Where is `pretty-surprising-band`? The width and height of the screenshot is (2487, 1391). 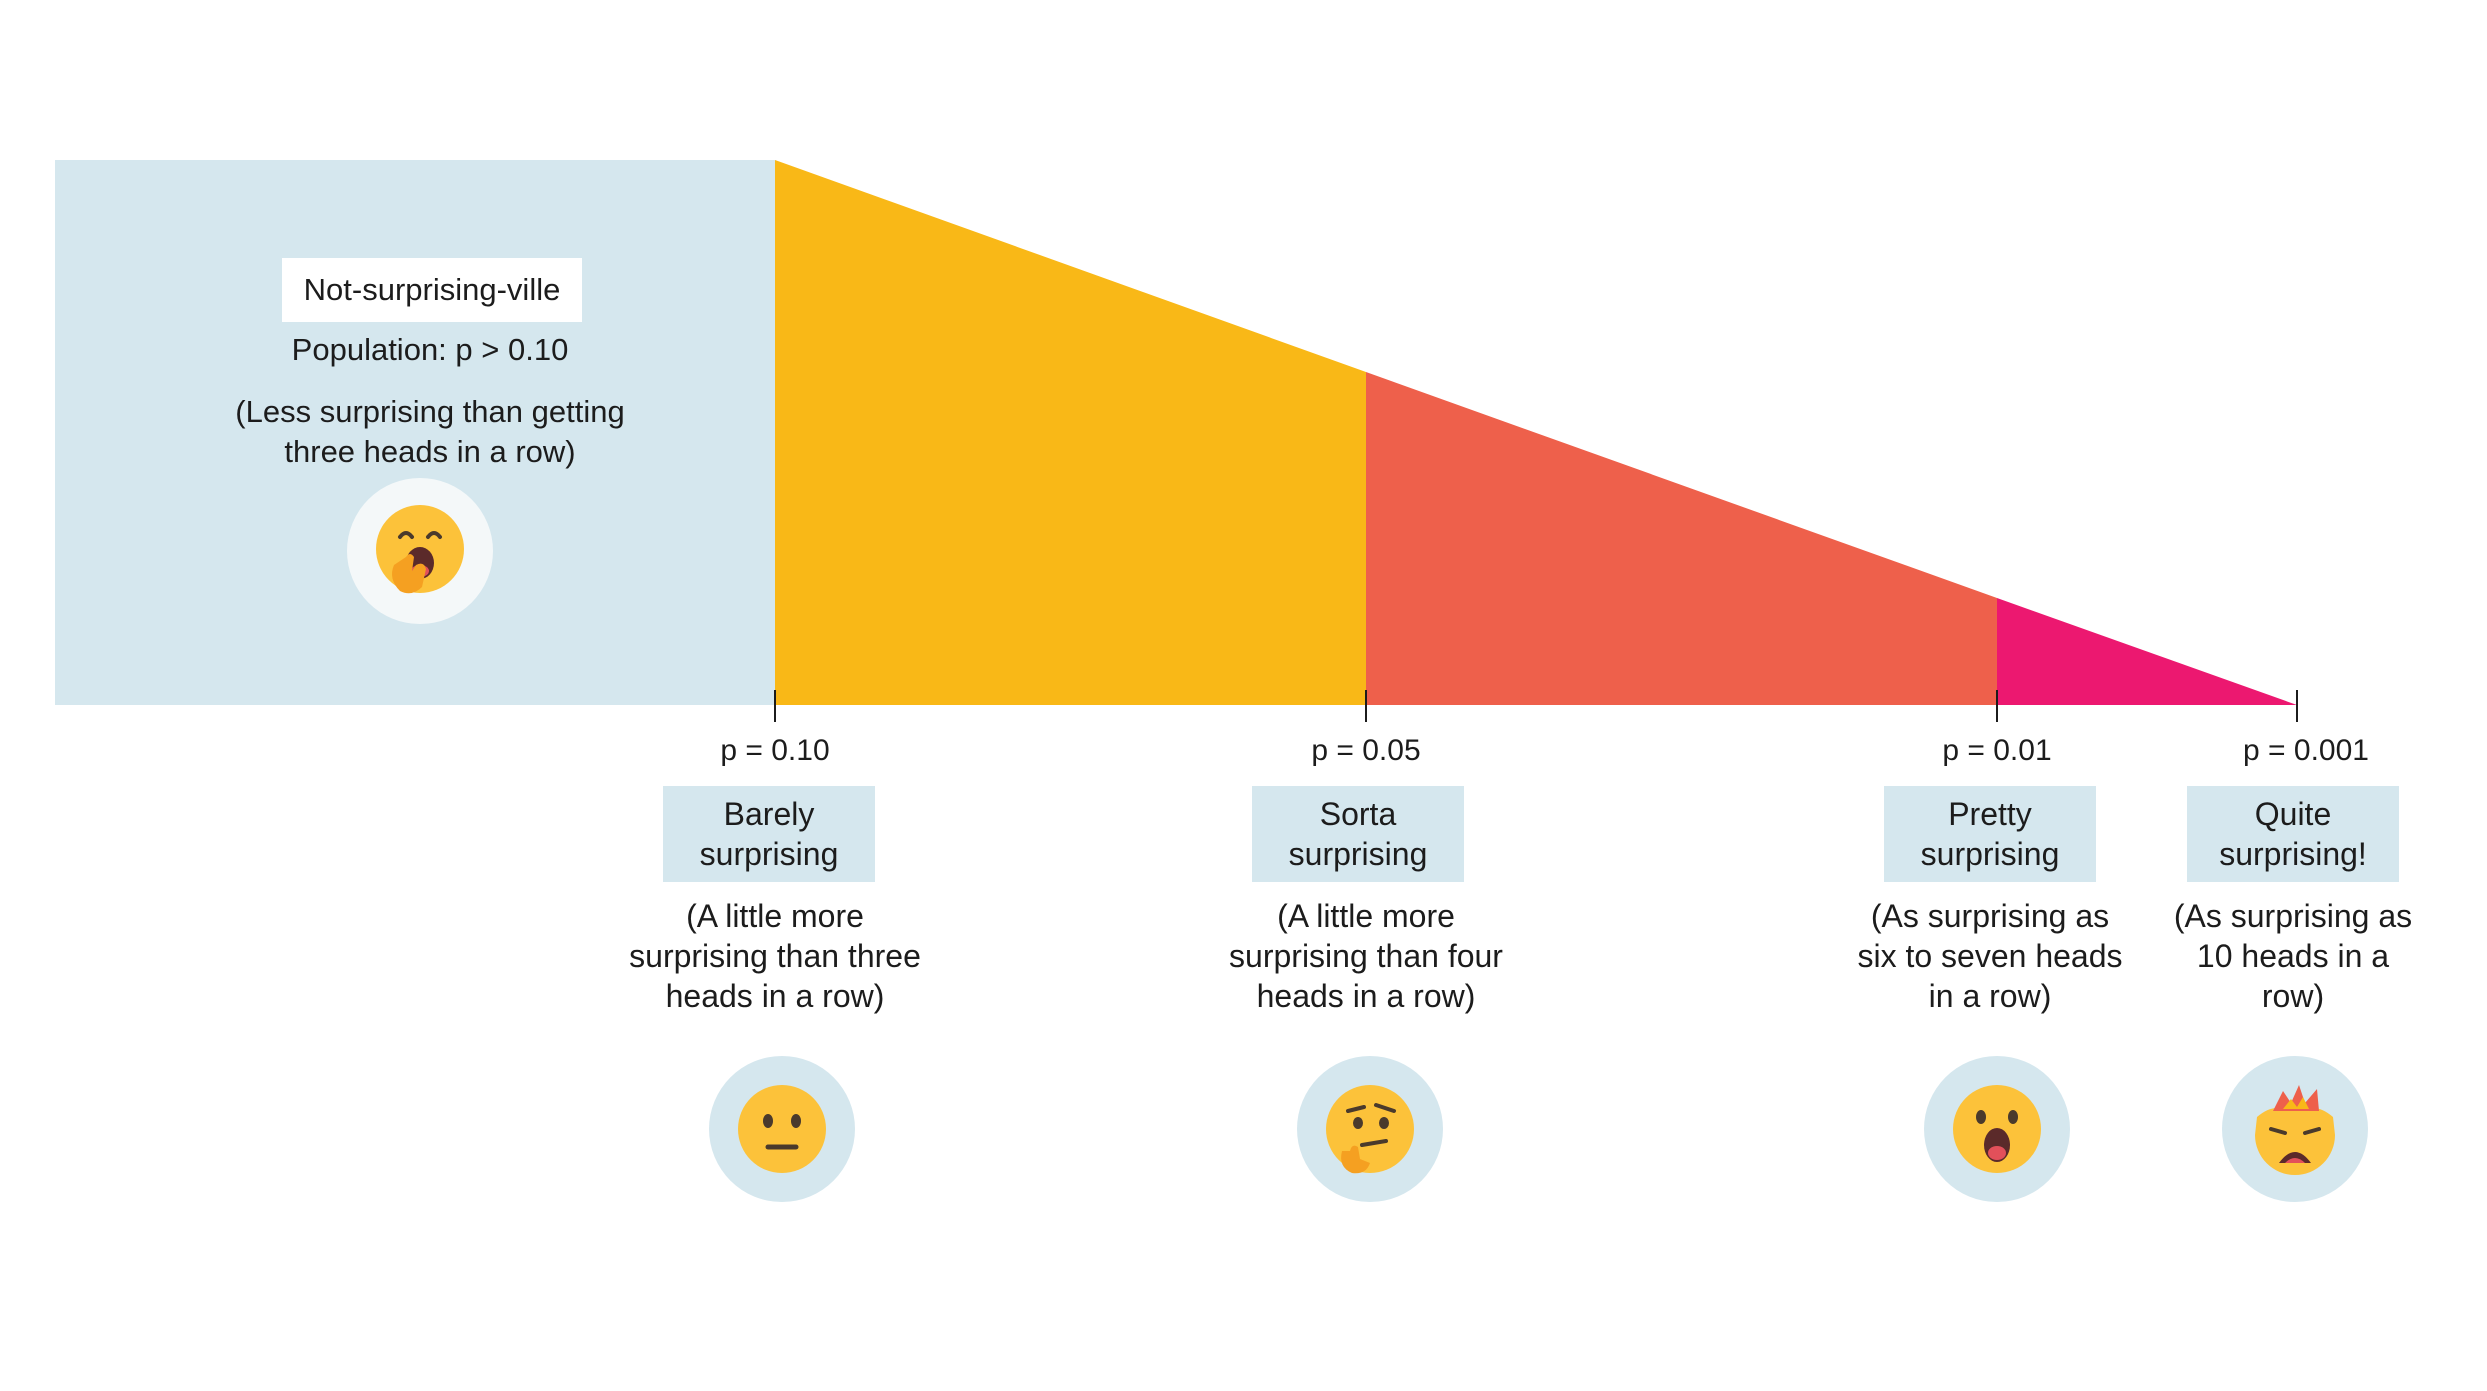
pretty-surprising-band is located at coordinates (2147, 651).